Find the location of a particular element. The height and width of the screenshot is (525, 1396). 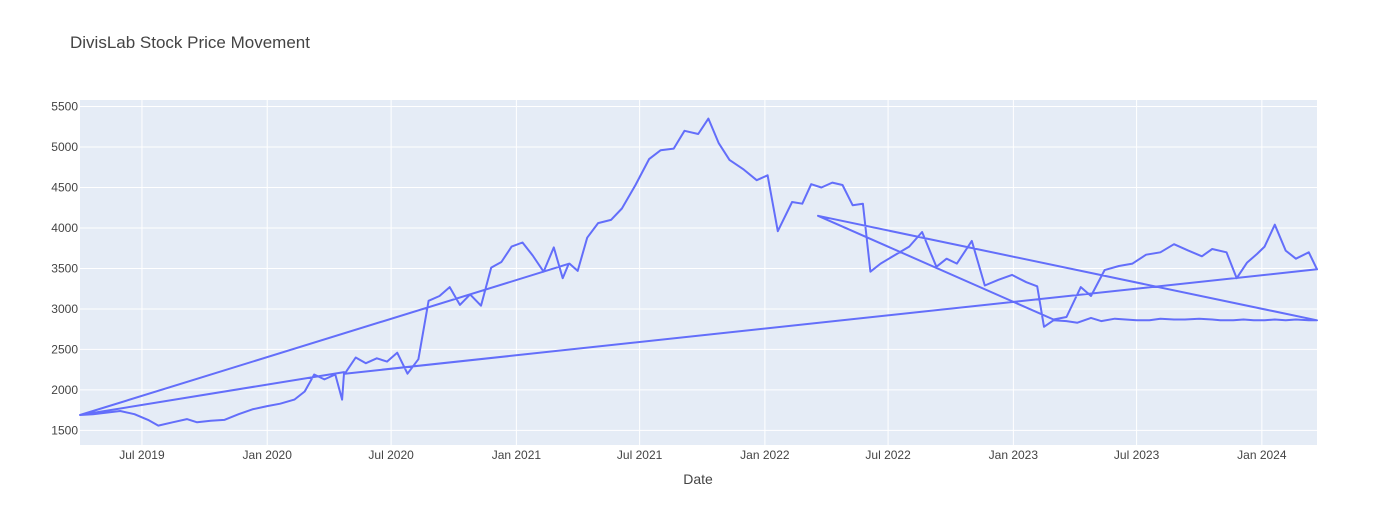

y-tick-label: 5000 is located at coordinates (64, 147).